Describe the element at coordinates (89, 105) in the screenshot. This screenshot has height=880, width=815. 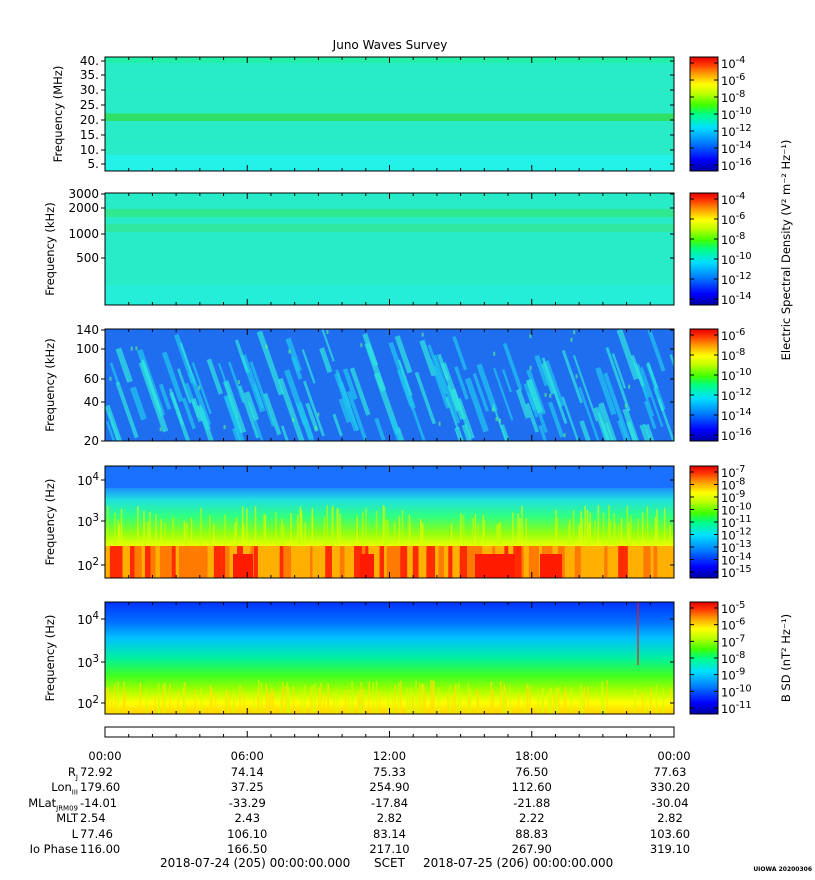
I see `y-tick-label: 25.` at that location.